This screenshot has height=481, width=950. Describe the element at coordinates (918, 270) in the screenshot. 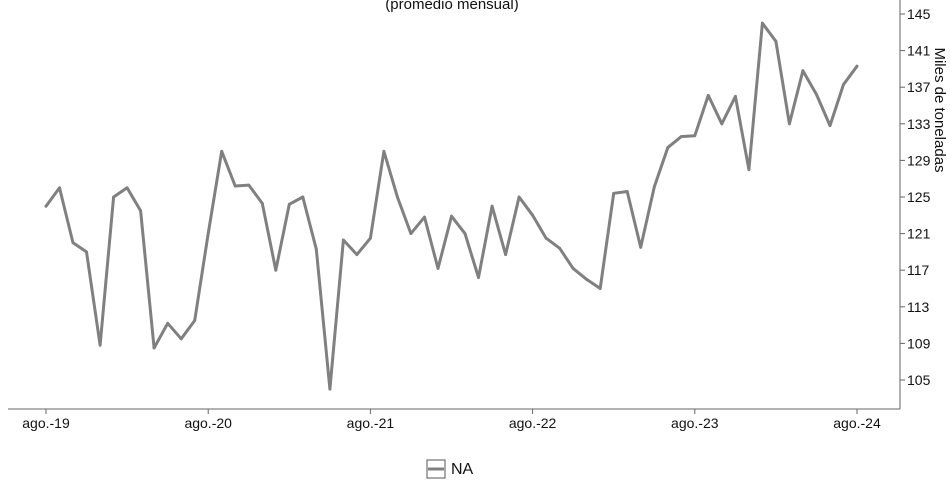

I see `y-tick-label: 117` at that location.